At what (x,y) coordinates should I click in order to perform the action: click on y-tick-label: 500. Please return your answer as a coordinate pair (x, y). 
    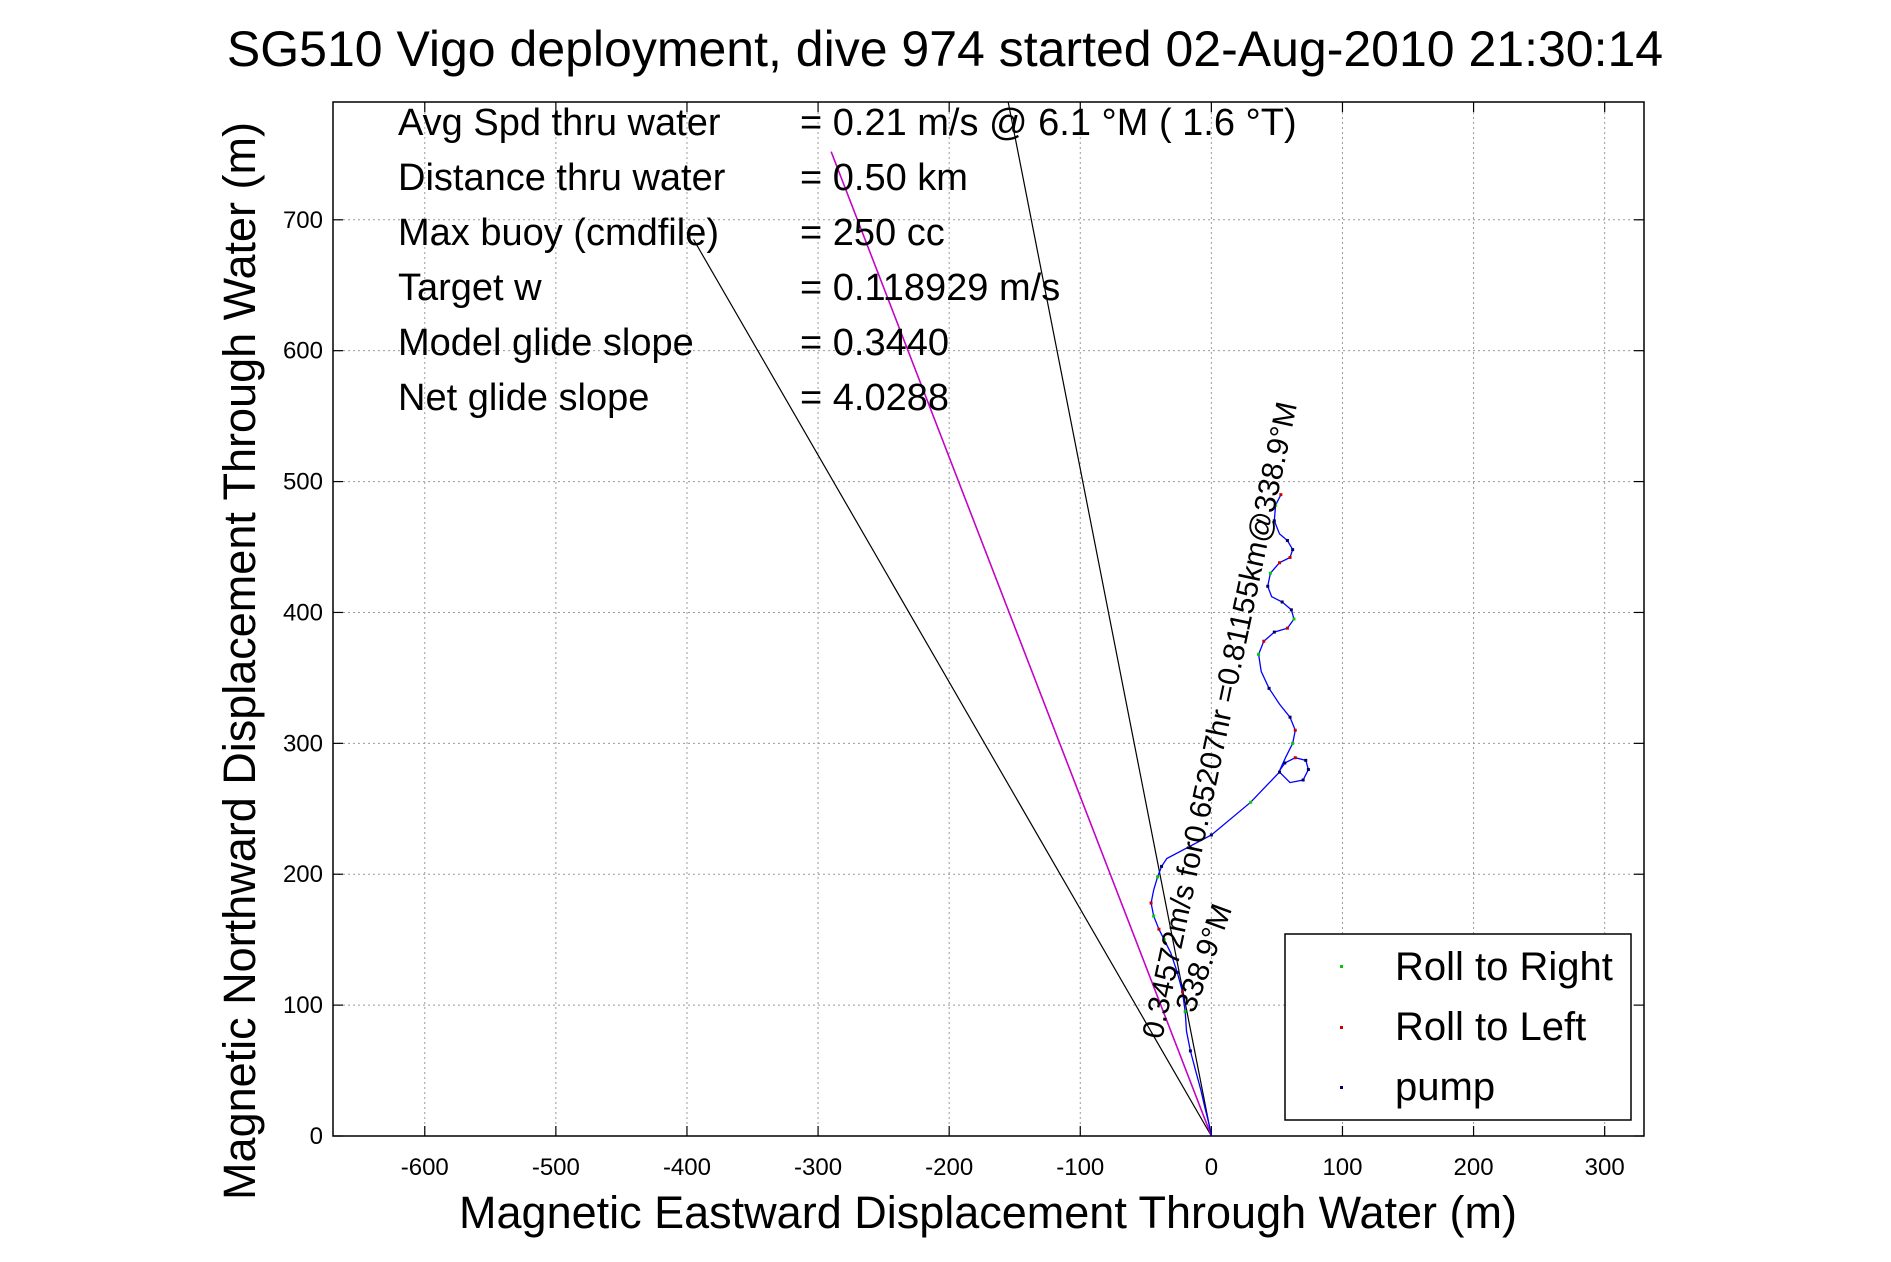
    Looking at the image, I should click on (303, 482).